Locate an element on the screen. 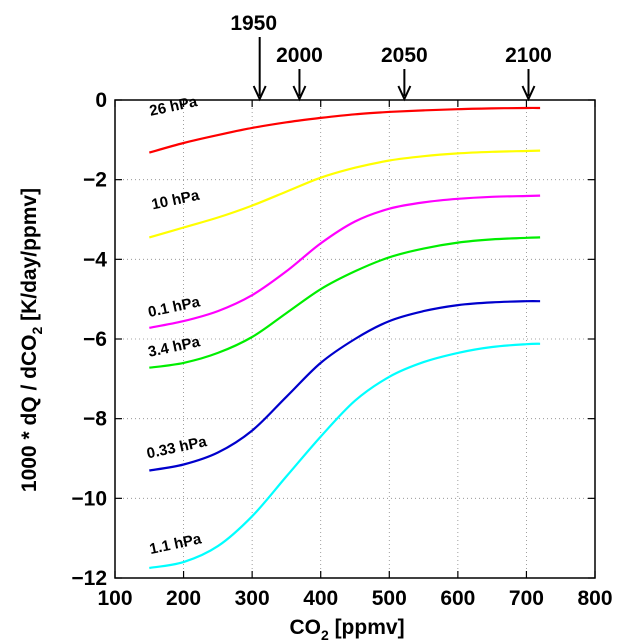  series-label: 0.33 hPa is located at coordinates (177, 447).